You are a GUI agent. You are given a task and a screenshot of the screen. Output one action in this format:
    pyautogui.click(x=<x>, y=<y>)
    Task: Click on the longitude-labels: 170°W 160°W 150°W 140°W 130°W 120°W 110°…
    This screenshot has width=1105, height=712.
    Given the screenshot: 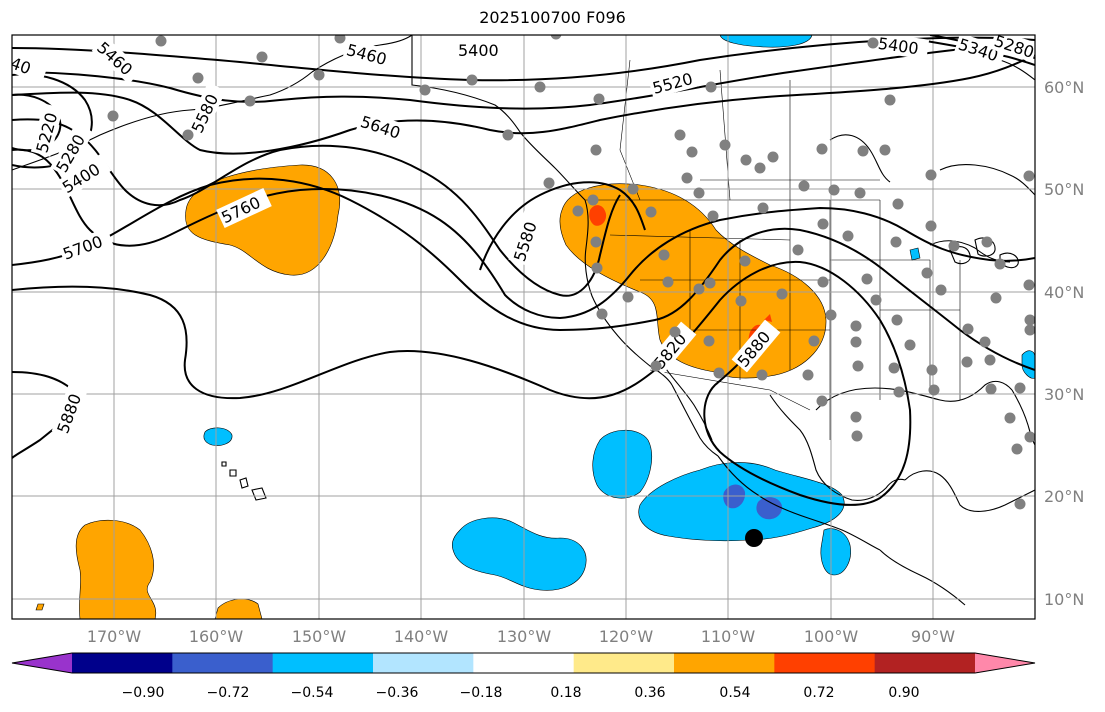 What is the action you would take?
    pyautogui.click(x=521, y=636)
    